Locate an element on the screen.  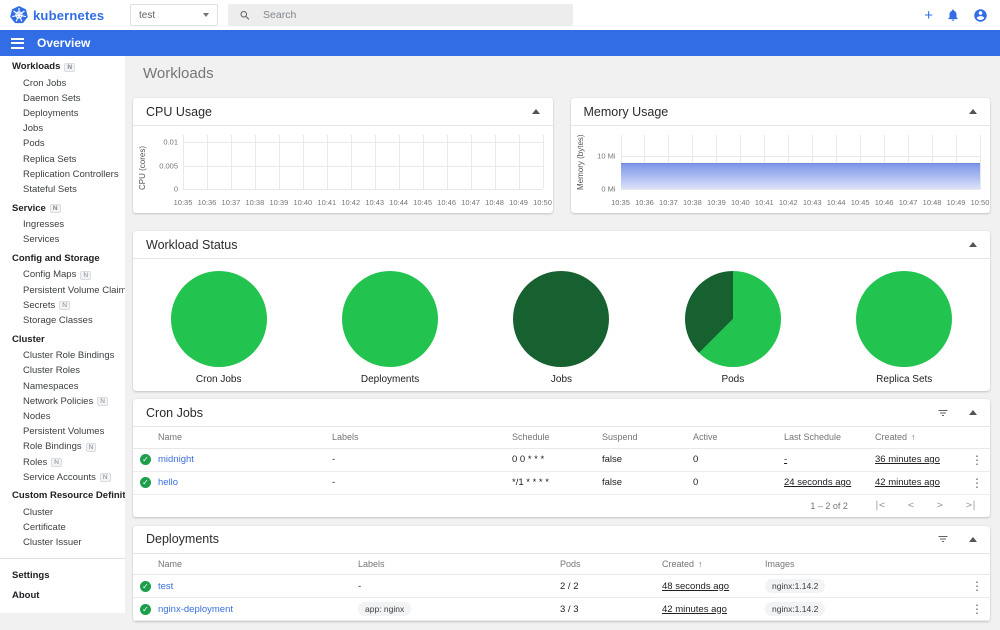
page-toolbar: Overview is located at coordinates (500, 43).